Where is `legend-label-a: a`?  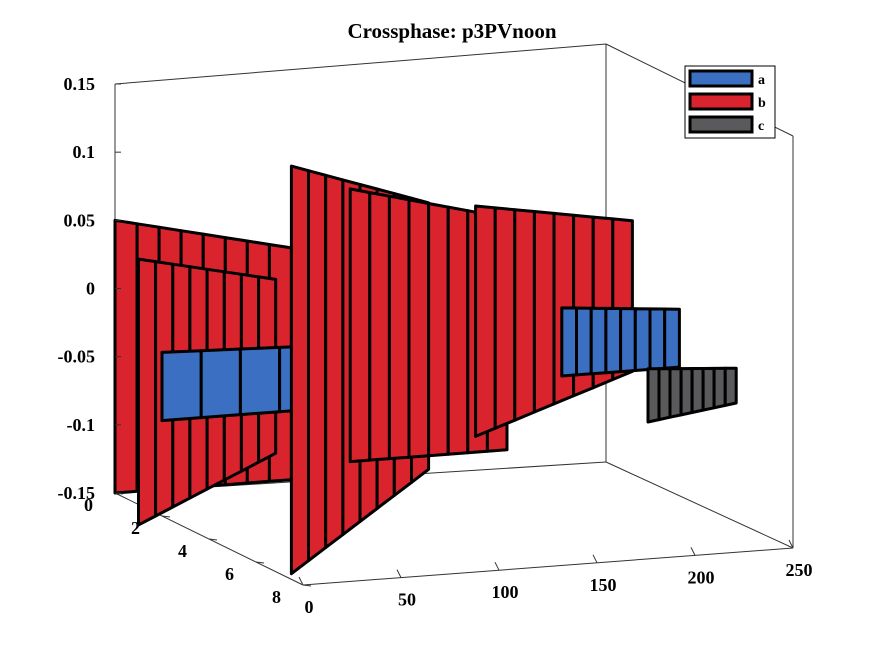
legend-label-a: a is located at coordinates (761, 80).